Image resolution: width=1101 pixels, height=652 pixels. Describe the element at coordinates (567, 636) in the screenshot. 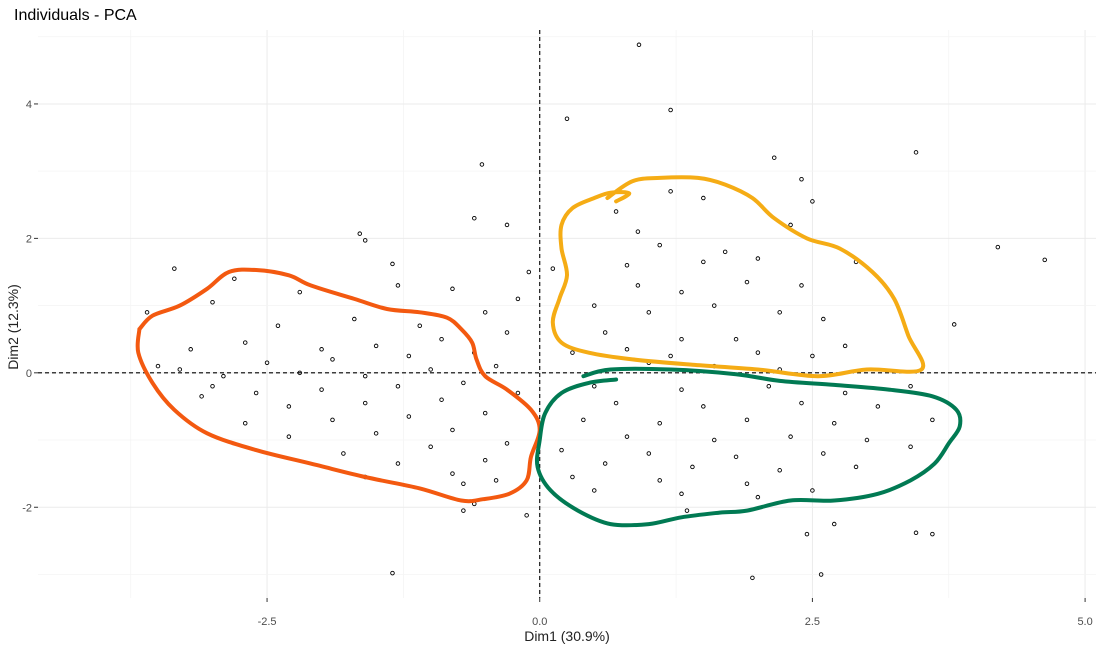

I see `x-axis-title: Dim1 (30.9%)` at that location.